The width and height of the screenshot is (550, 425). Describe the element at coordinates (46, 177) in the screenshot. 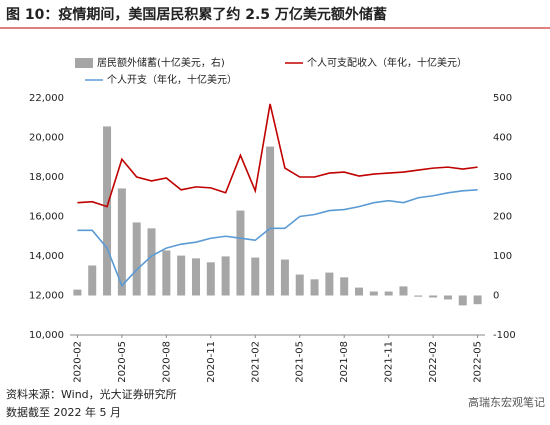

I see `y-tick-label: 18,000` at that location.